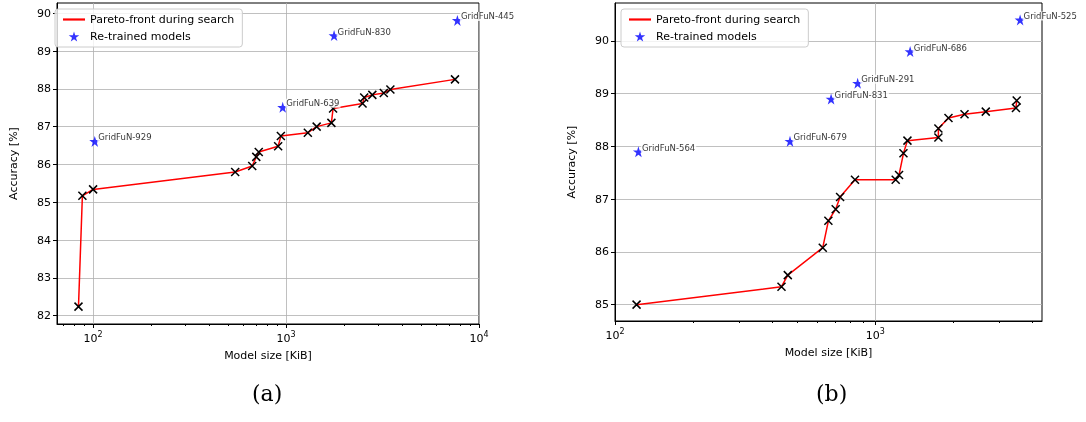 This screenshot has width=1086, height=422. I want to click on data-label: GridFuN-525, so click(1050, 15).